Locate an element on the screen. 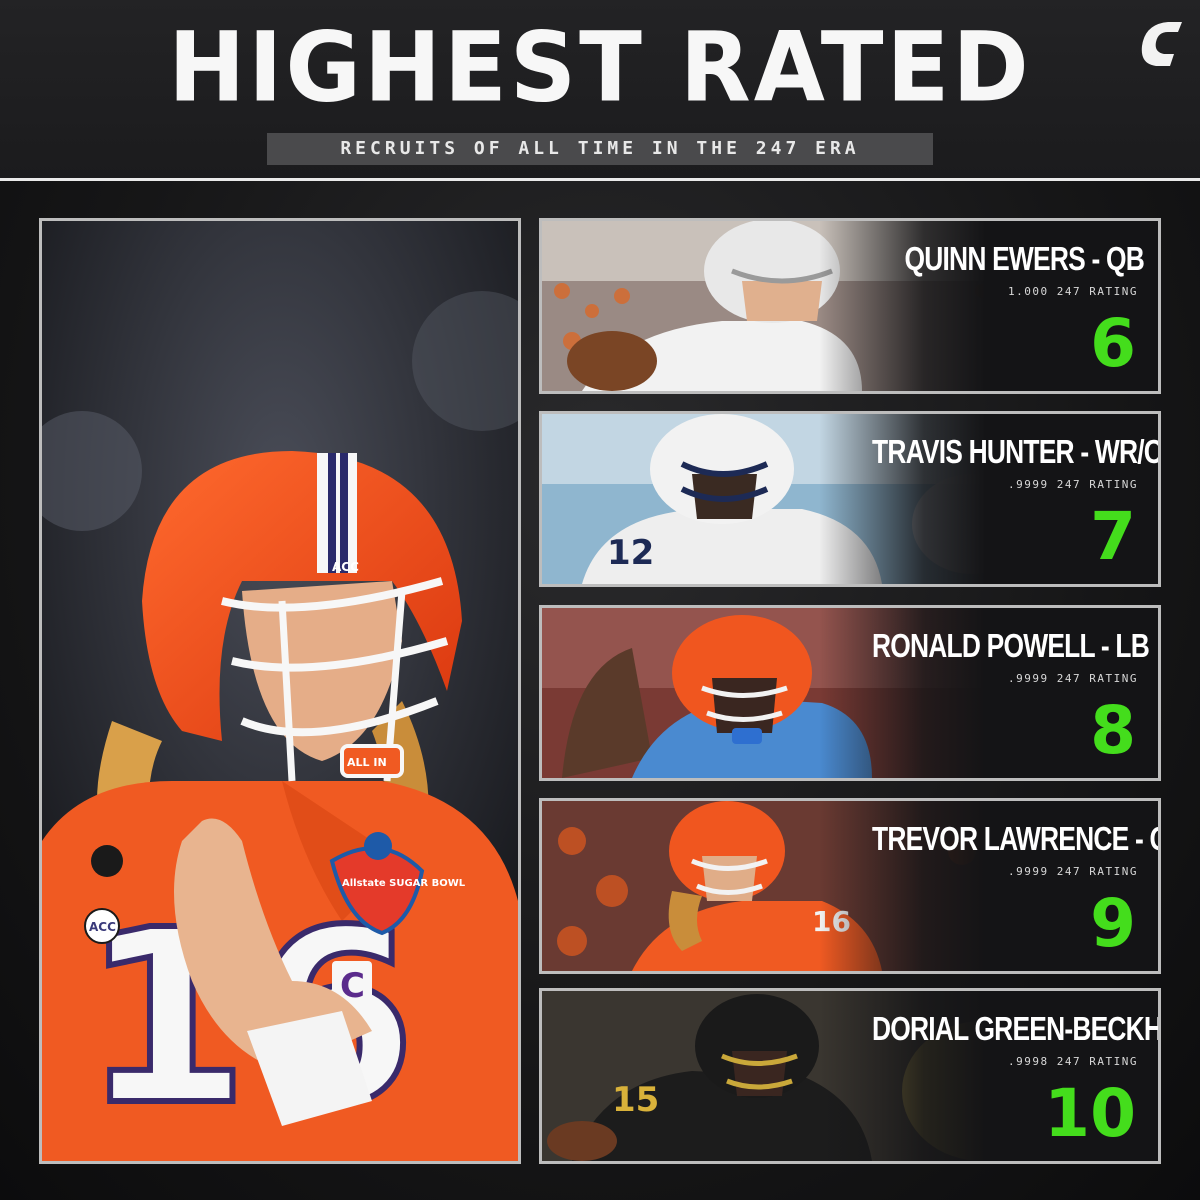 The height and width of the screenshot is (1200, 1200). svg-text: Allstate SUGAR BOWL is located at coordinates (404, 883).